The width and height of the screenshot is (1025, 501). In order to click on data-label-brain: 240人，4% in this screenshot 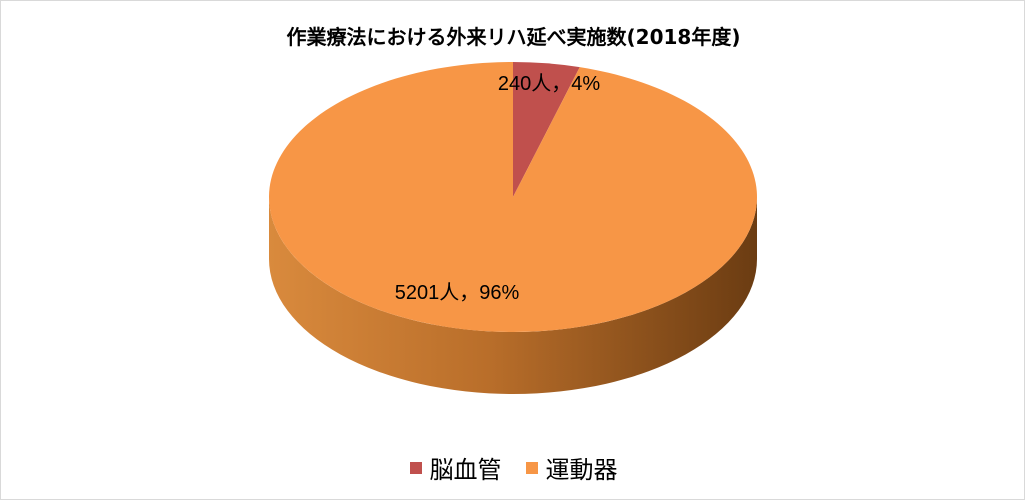, I will do `click(549, 83)`.